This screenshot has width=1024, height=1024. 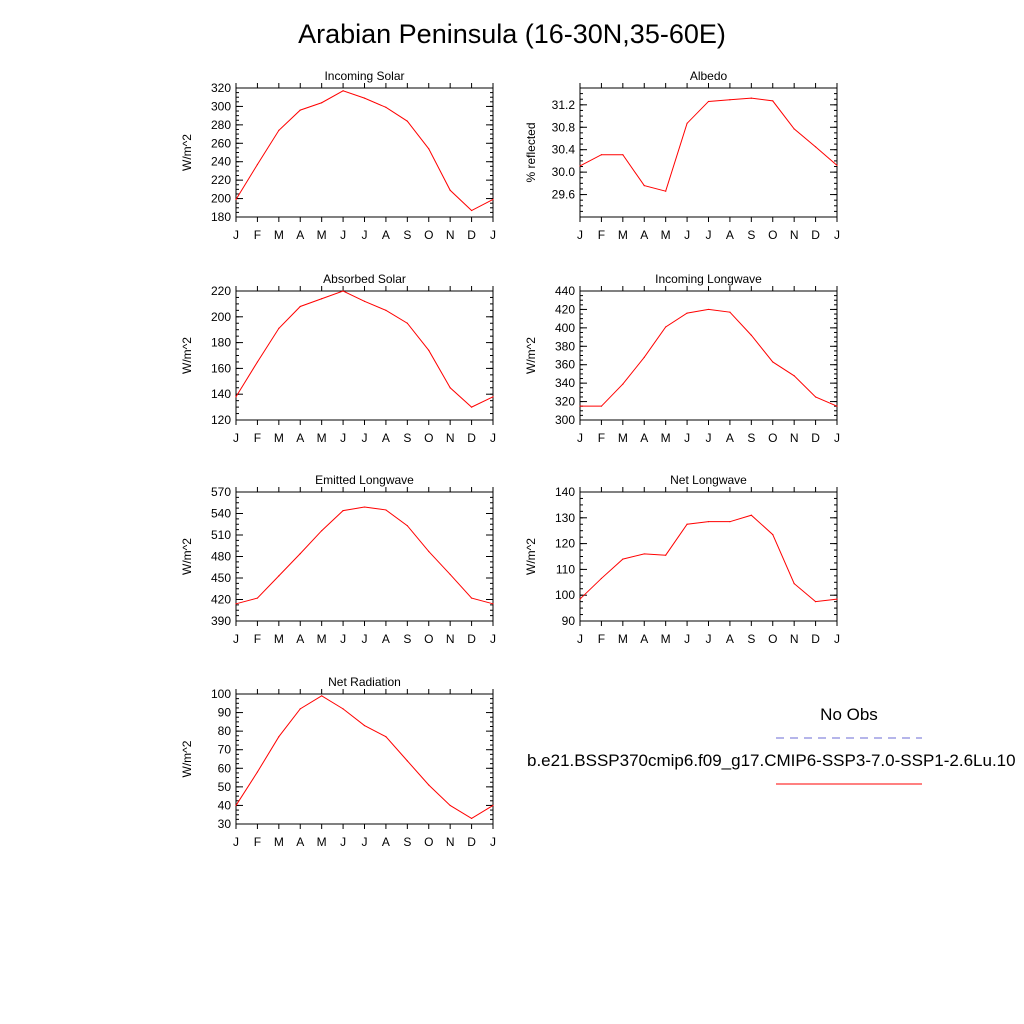 What do you see at coordinates (565, 291) in the screenshot?
I see `y-tick-label: 440` at bounding box center [565, 291].